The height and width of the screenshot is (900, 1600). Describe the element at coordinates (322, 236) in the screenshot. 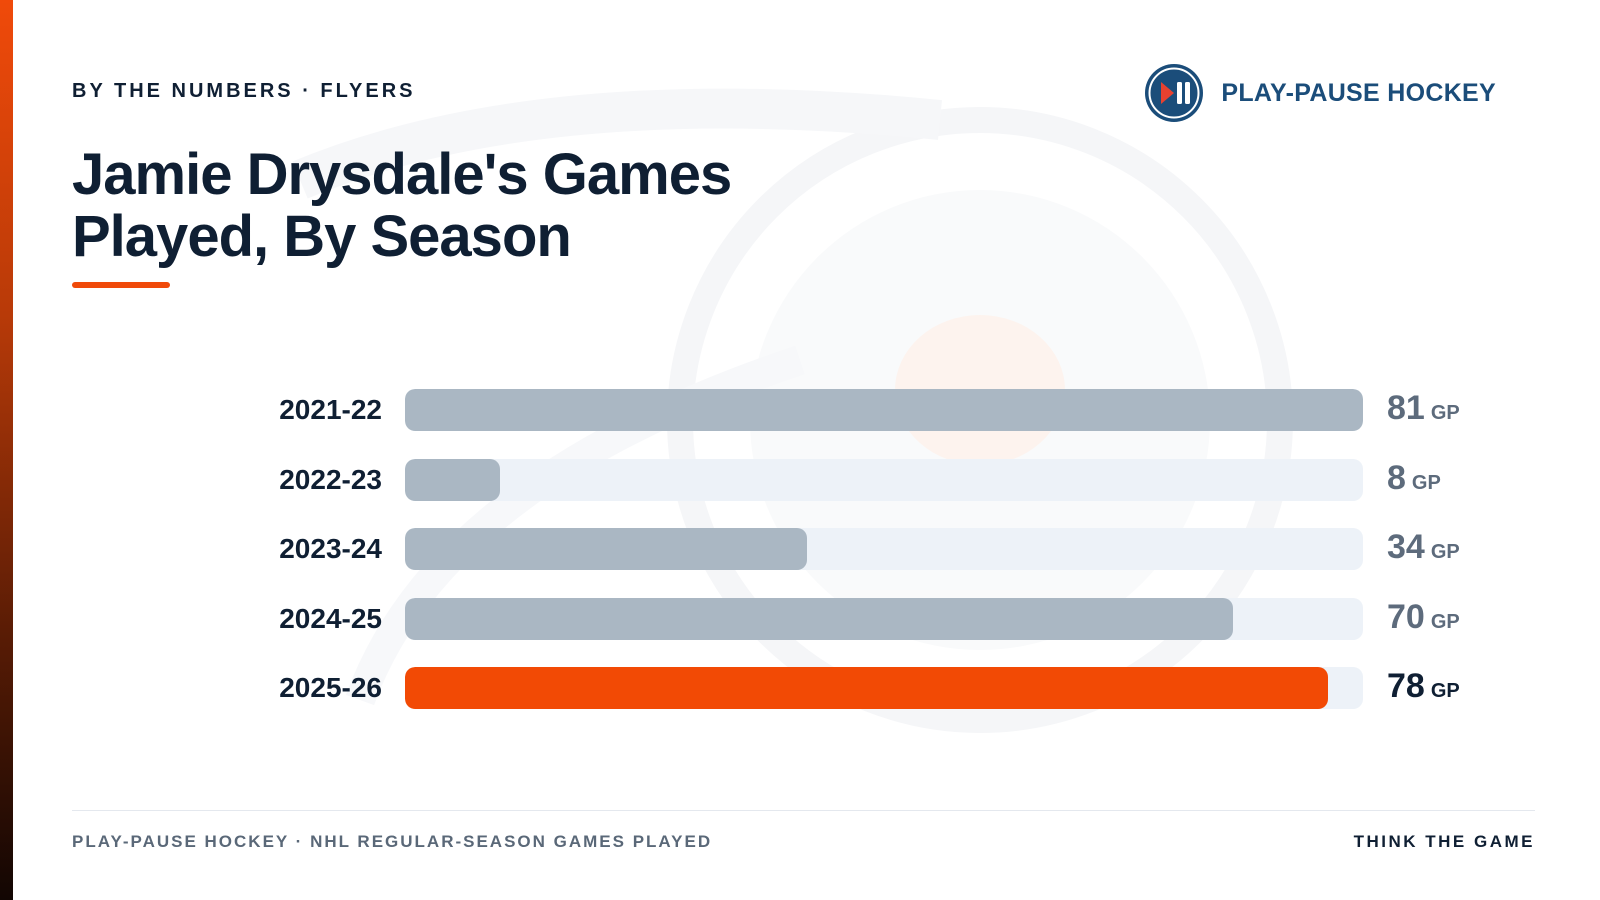

I see `title-line-2: Played, By Season` at that location.